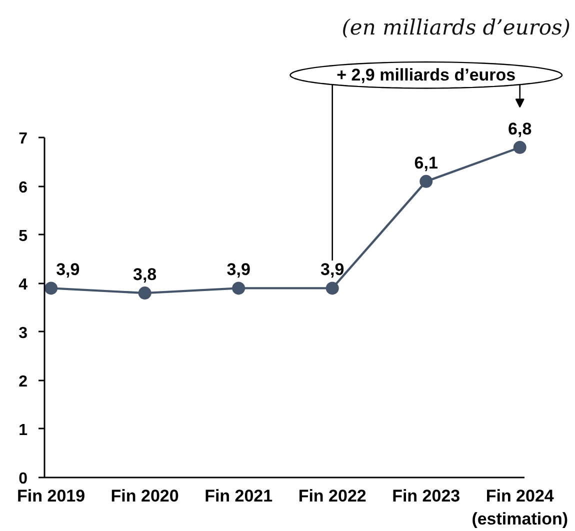  Describe the element at coordinates (23, 236) in the screenshot. I see `y-tick-label: 5` at that location.